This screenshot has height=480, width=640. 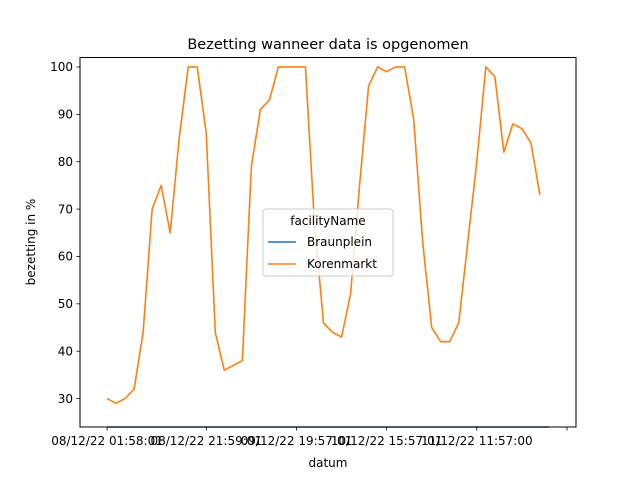 What do you see at coordinates (65, 351) in the screenshot?
I see `y-tick-label: 40` at bounding box center [65, 351].